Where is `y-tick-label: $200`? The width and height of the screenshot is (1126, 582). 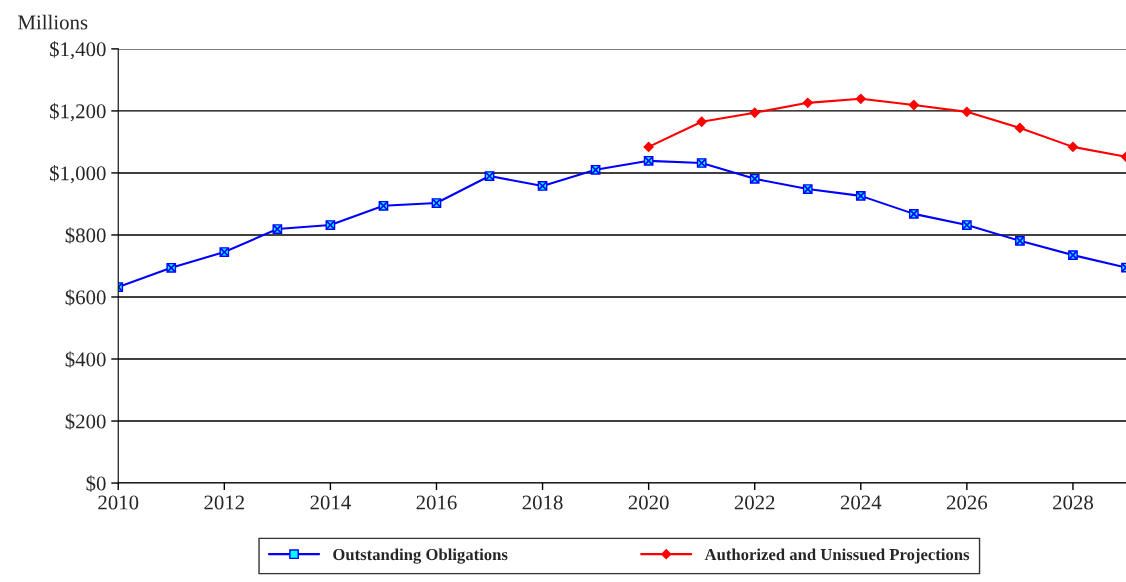 y-tick-label: $200 is located at coordinates (85, 421).